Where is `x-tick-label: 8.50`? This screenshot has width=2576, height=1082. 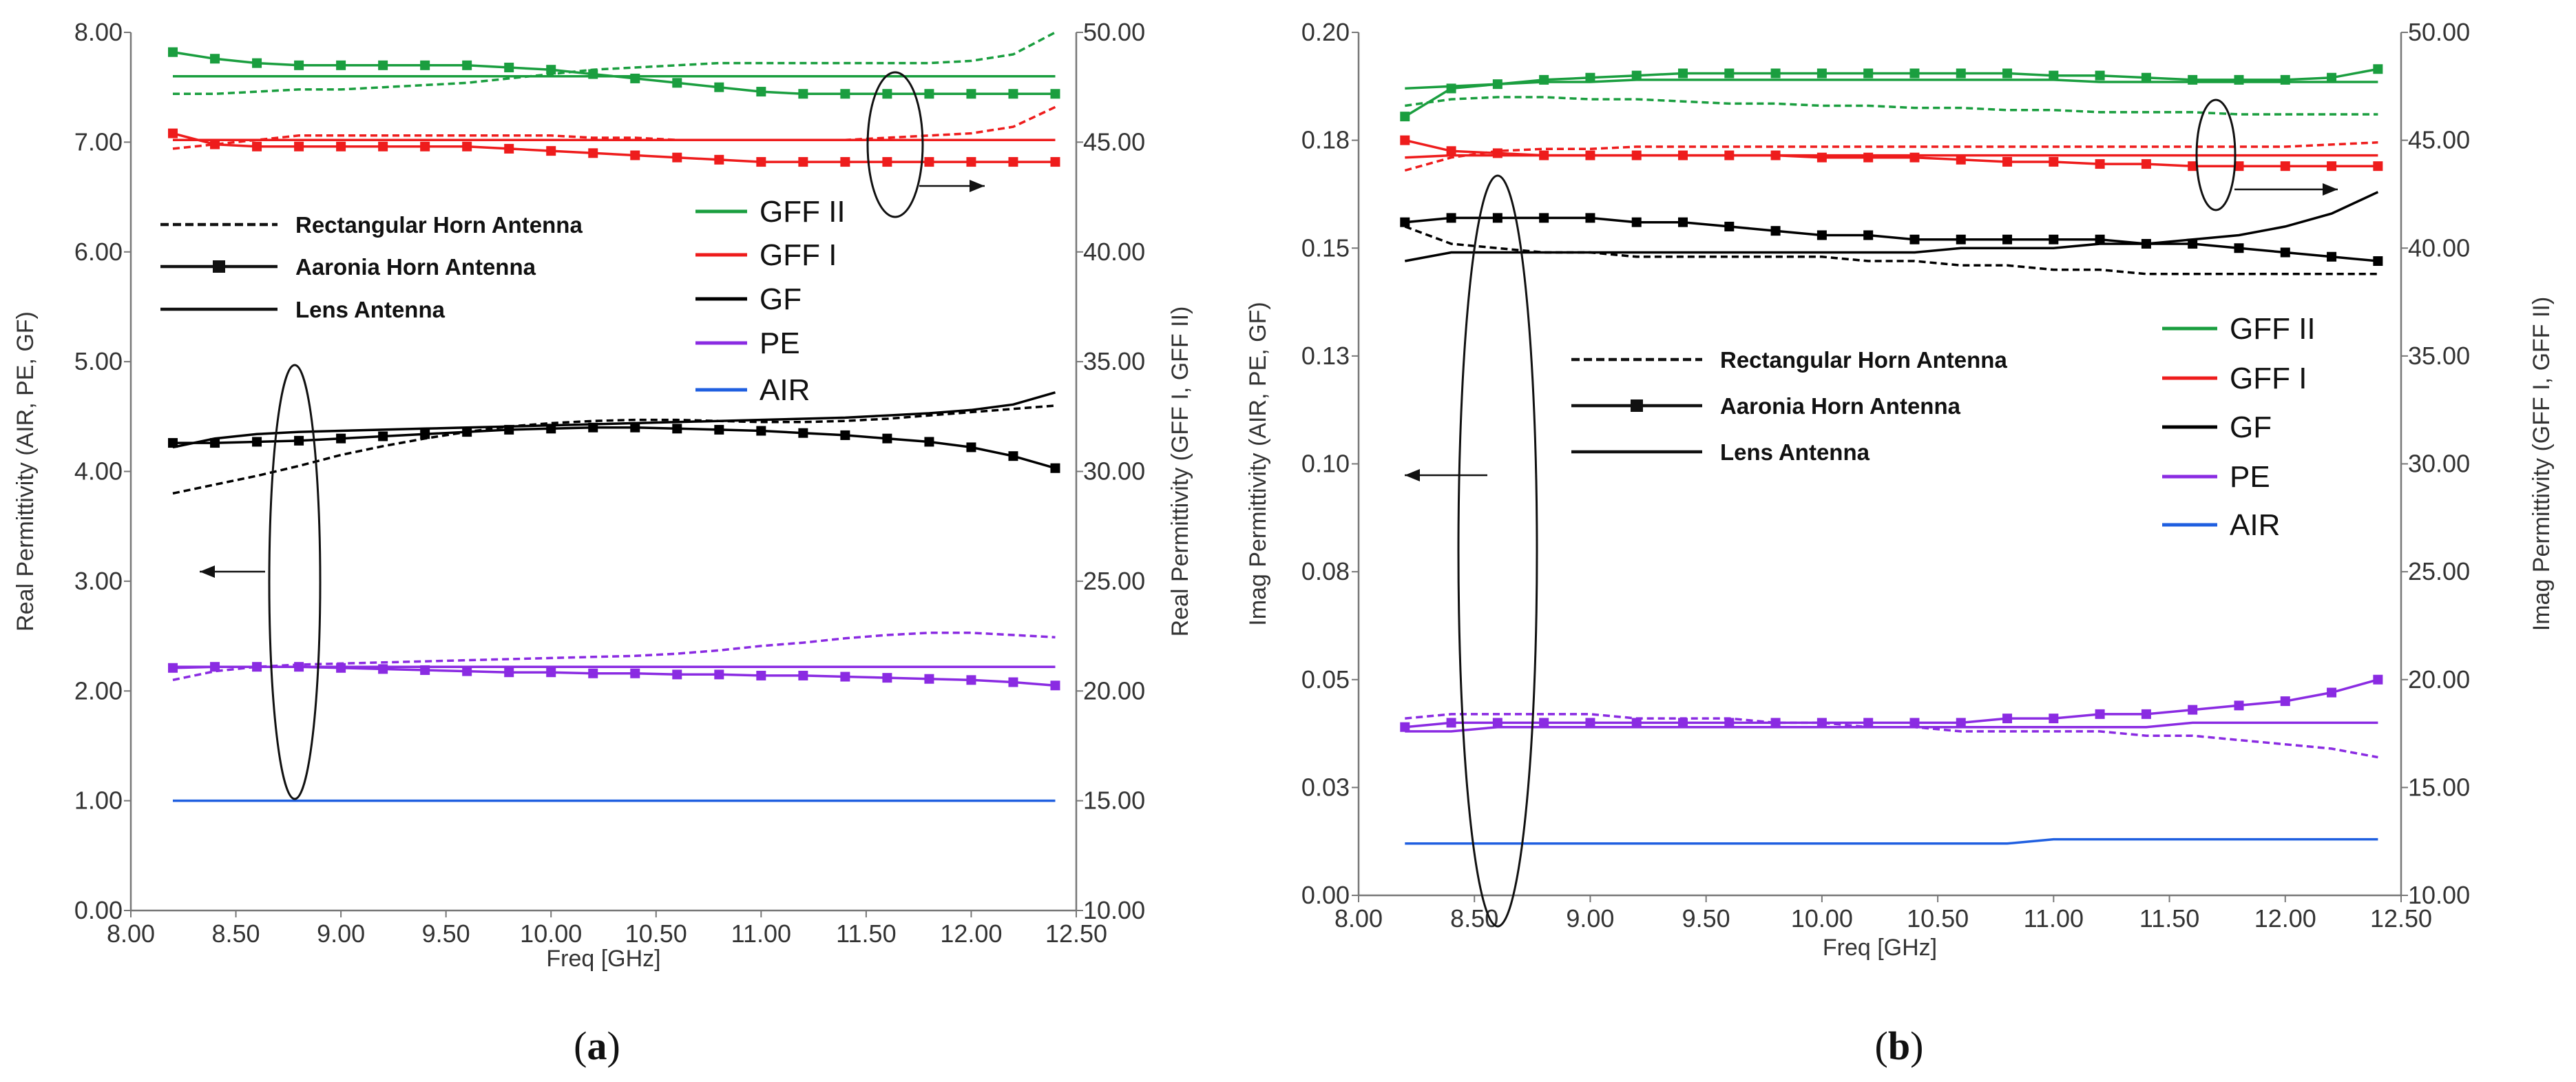
x-tick-label: 8.50 is located at coordinates (236, 934).